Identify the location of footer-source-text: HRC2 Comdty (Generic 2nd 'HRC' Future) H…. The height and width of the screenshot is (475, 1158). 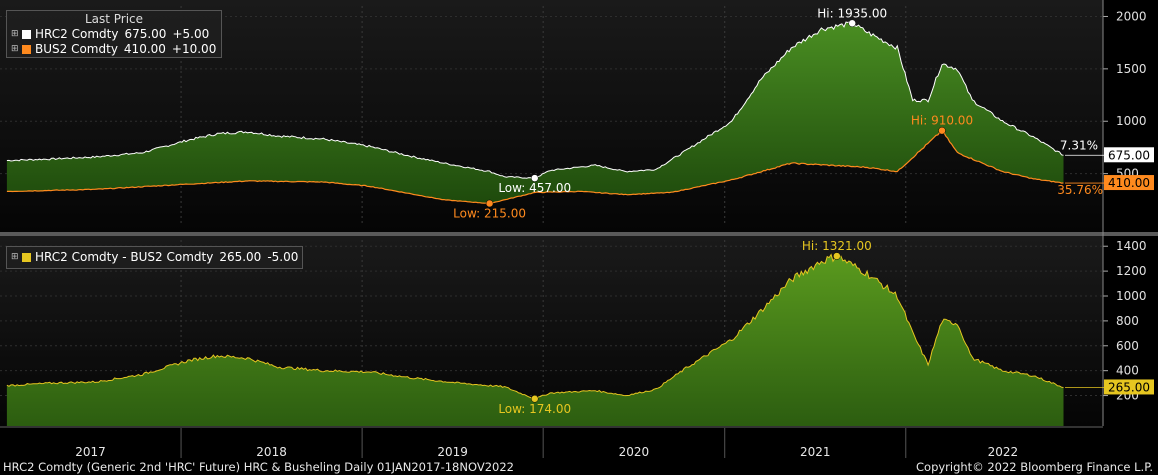
(258, 467).